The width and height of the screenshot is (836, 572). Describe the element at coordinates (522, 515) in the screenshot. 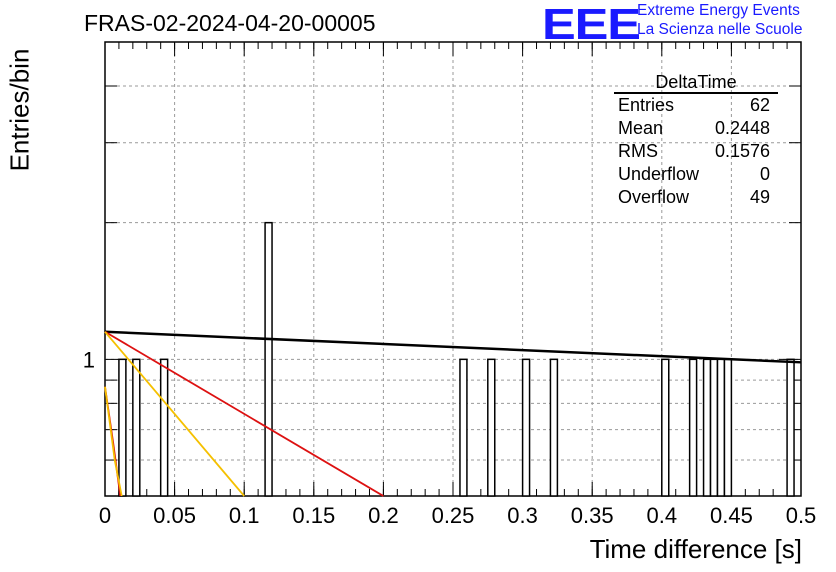

I see `x-tick-label: 0.3` at that location.